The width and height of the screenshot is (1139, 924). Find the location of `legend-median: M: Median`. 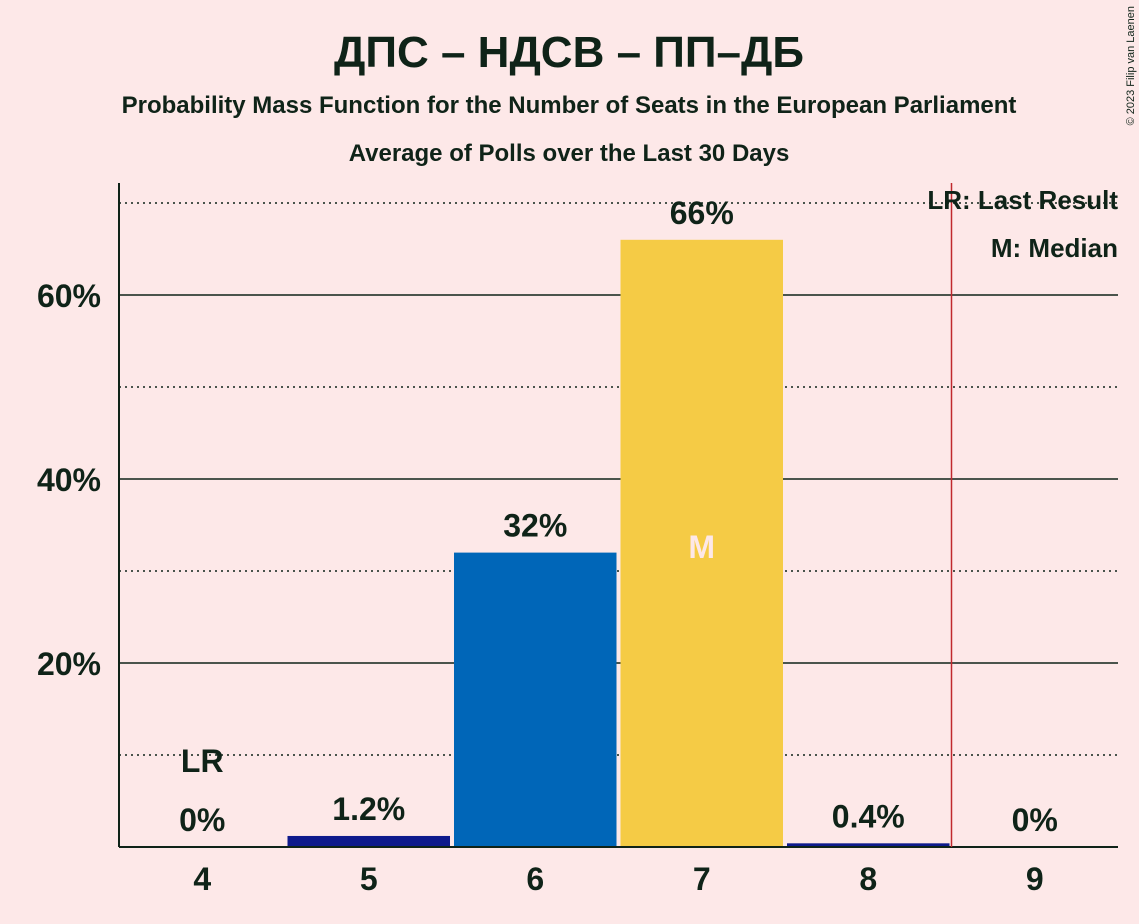

legend-median: M: Median is located at coordinates (1054, 248).